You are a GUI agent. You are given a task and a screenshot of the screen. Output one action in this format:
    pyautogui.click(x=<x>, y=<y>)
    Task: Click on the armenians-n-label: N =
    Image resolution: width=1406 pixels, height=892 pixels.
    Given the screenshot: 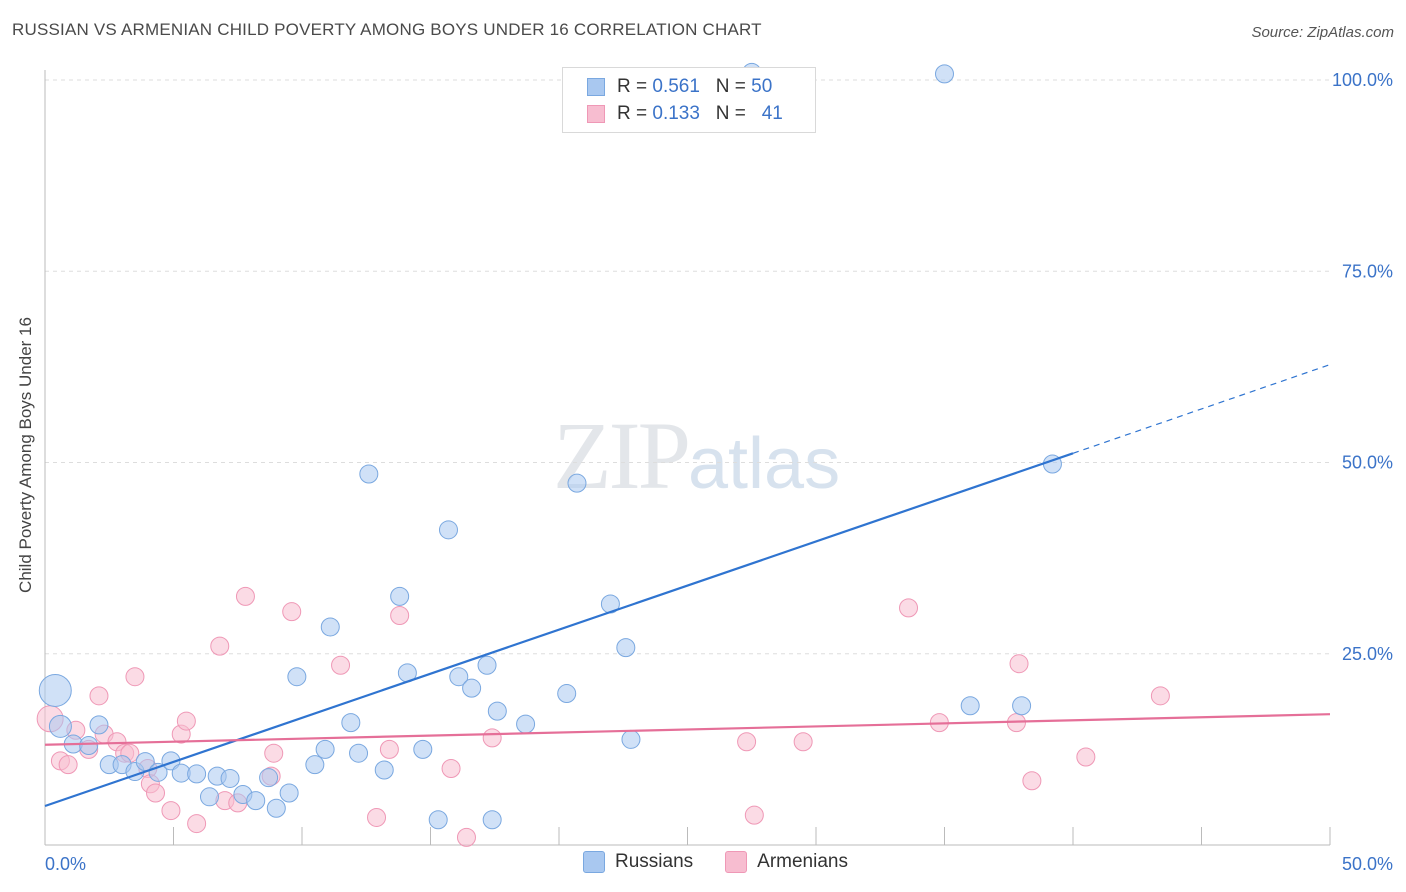 What is the action you would take?
    pyautogui.click(x=730, y=113)
    